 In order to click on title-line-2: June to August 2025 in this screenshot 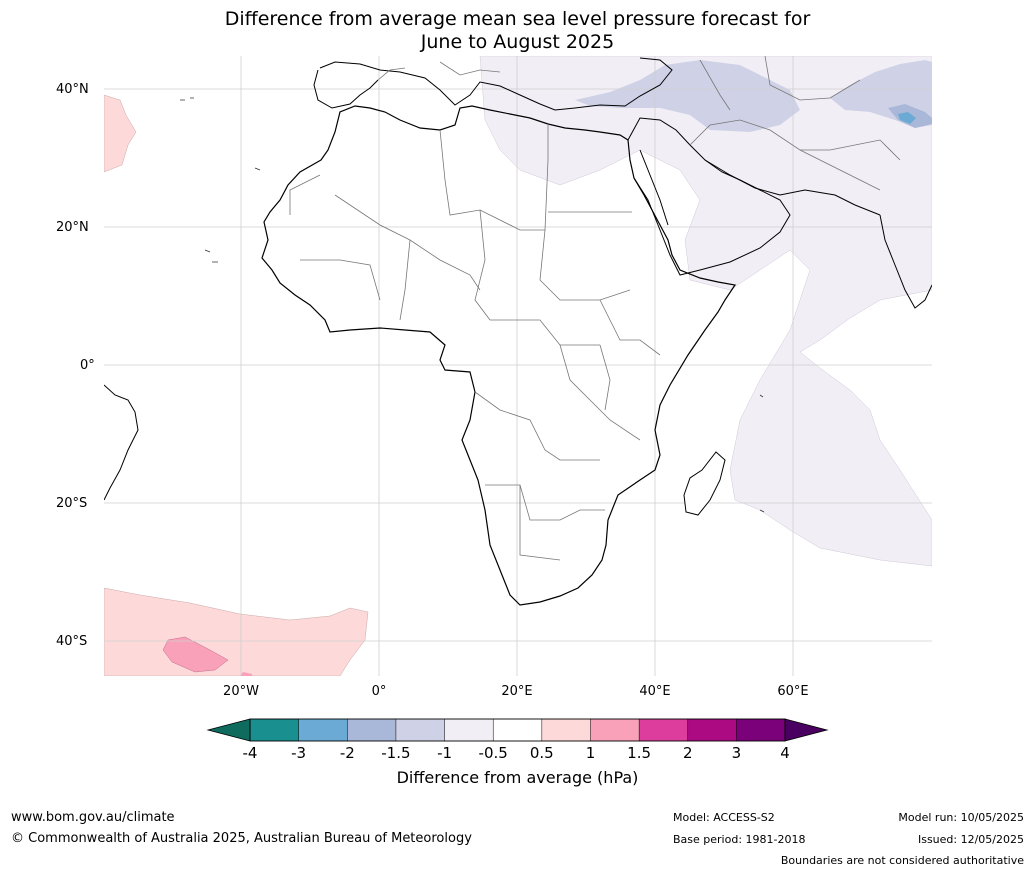, I will do `click(517, 42)`.